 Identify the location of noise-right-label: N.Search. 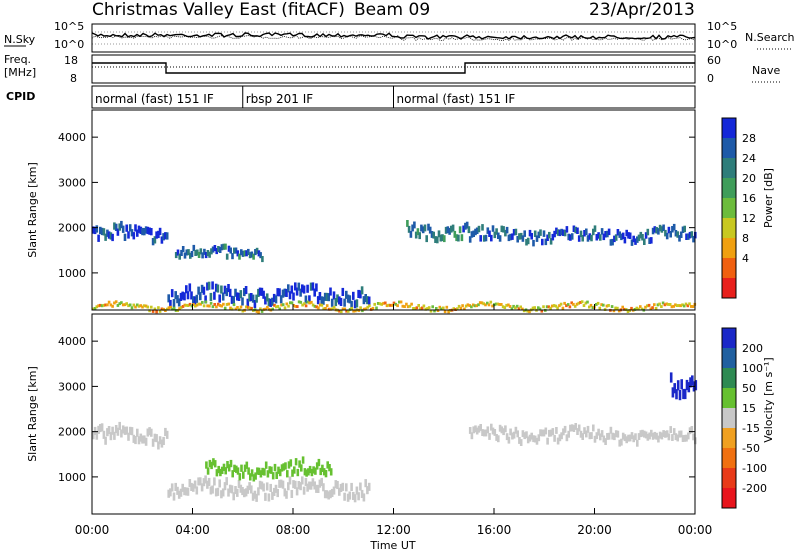
(770, 37).